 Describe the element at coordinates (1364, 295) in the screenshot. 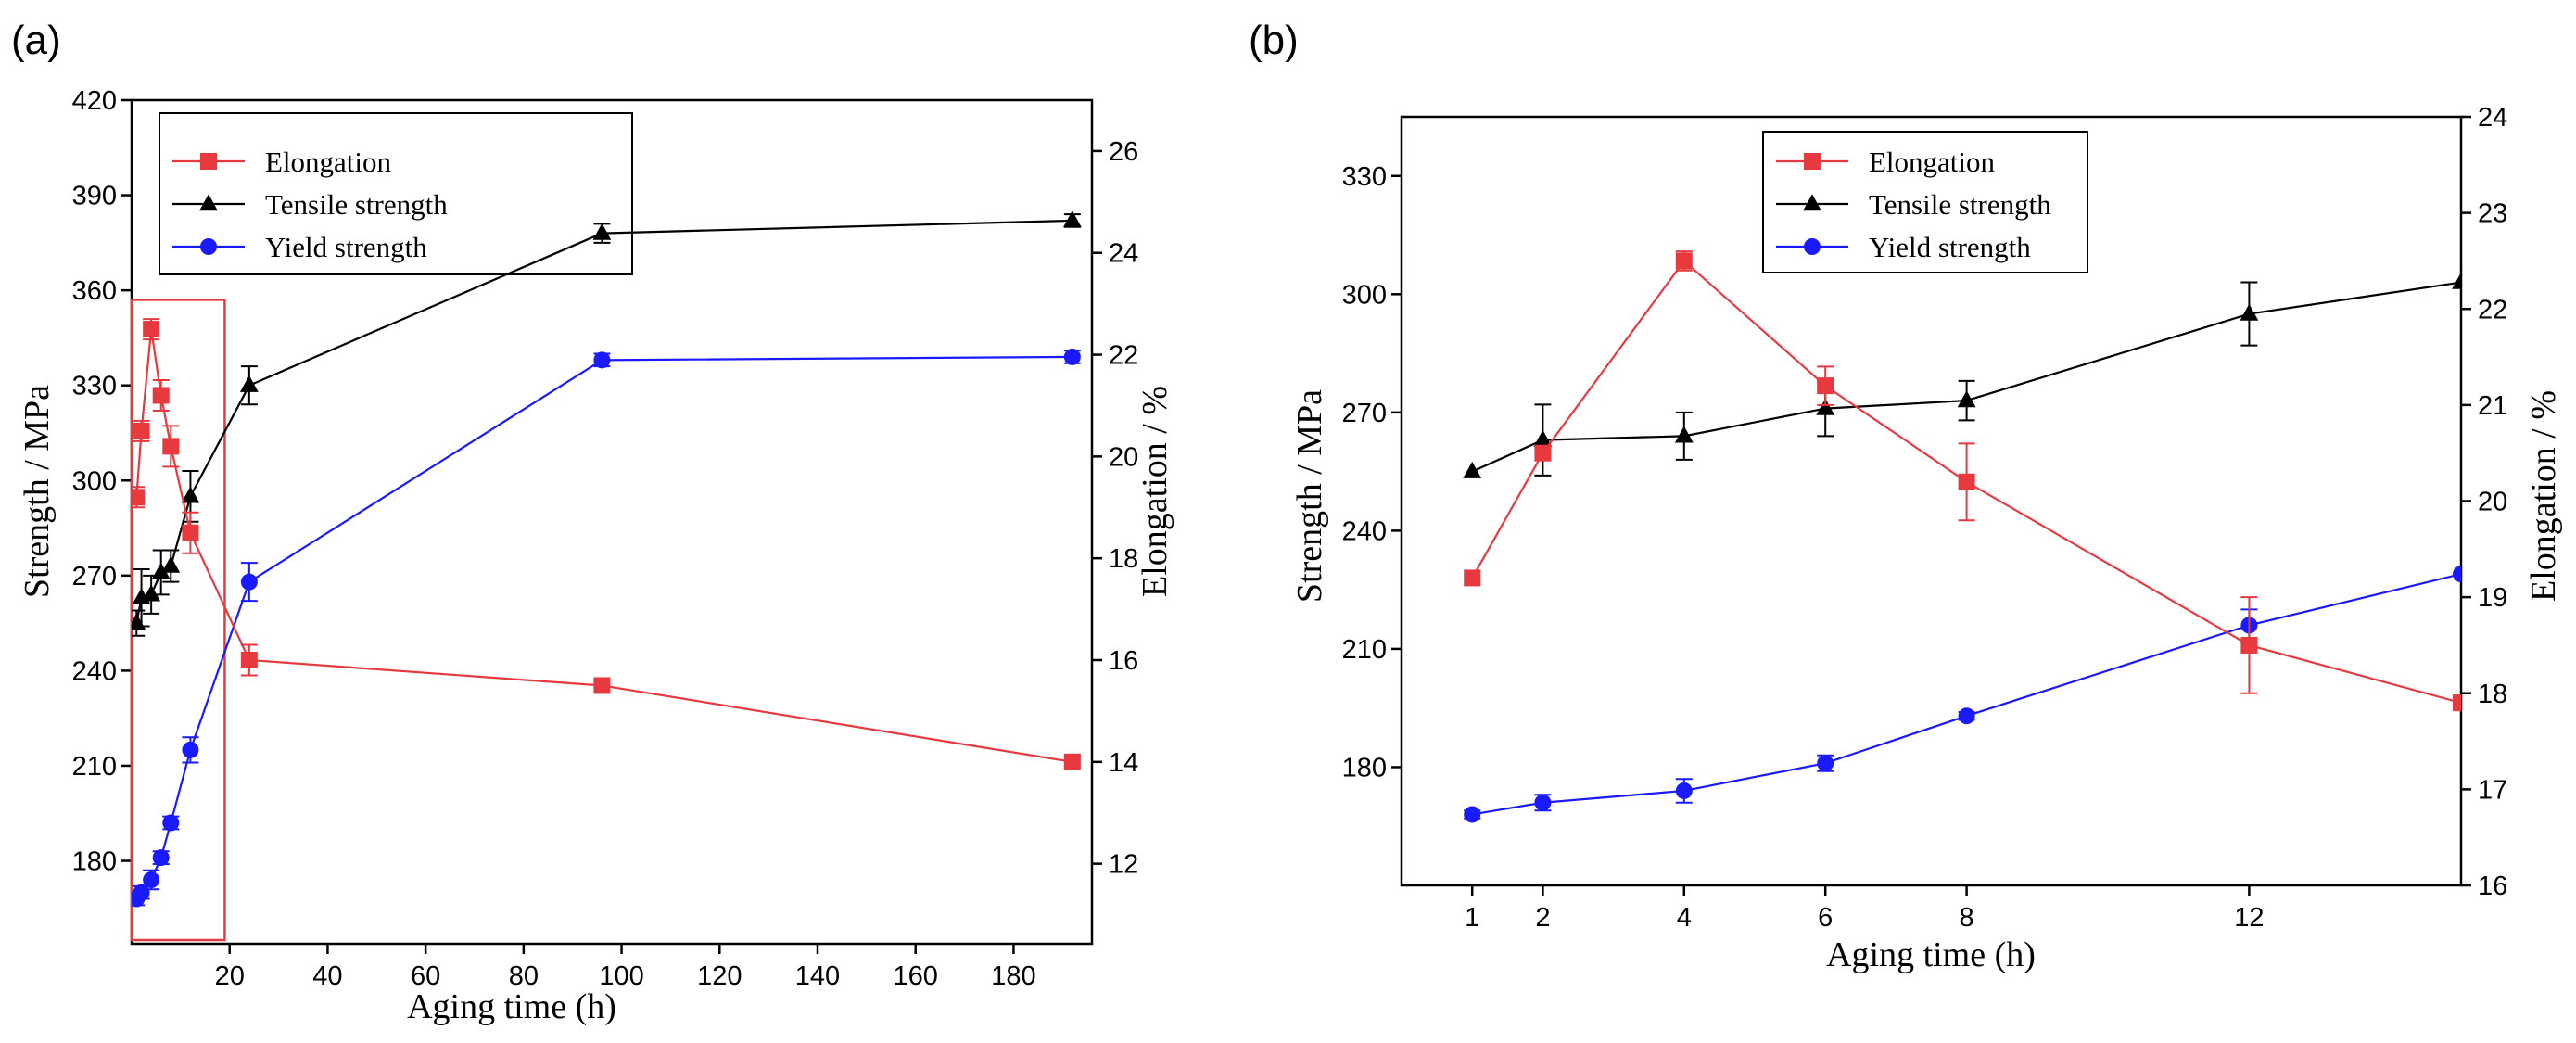

I see `panel-b-y-tick-label: 300` at that location.